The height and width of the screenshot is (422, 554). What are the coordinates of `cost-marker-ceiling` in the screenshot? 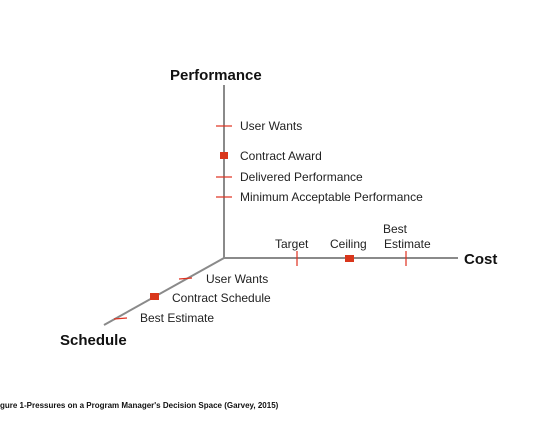 It's located at (349, 258).